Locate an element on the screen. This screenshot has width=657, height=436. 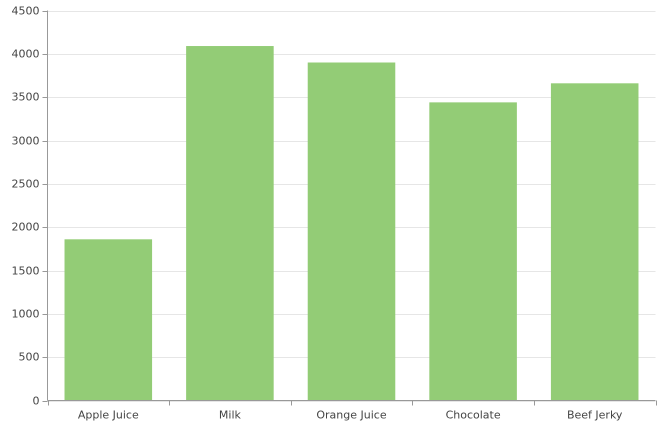
y-tick-label: 4000 is located at coordinates (26, 54).